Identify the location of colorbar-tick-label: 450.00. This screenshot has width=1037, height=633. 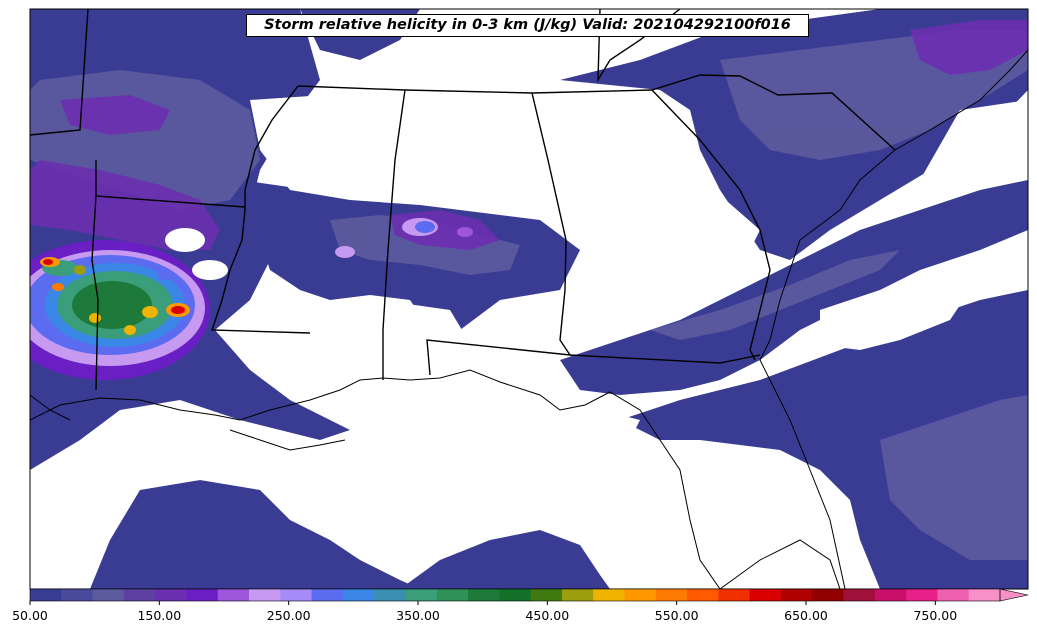
(547, 615).